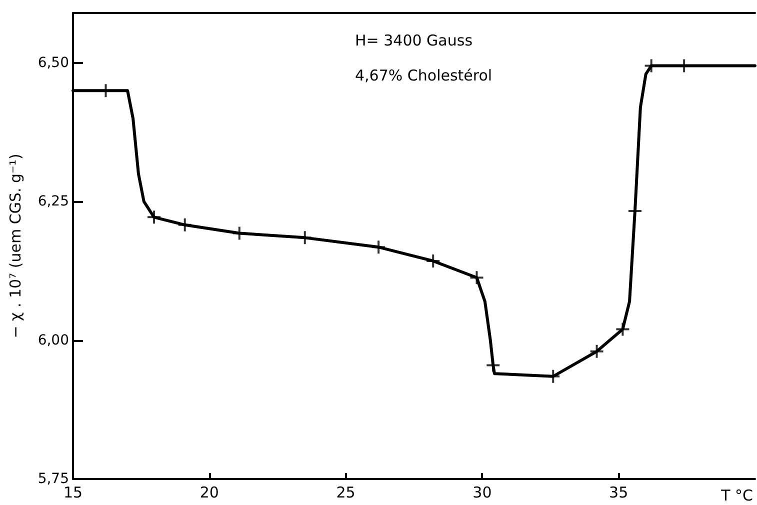  I want to click on x-tick-label: 35, so click(618, 493).